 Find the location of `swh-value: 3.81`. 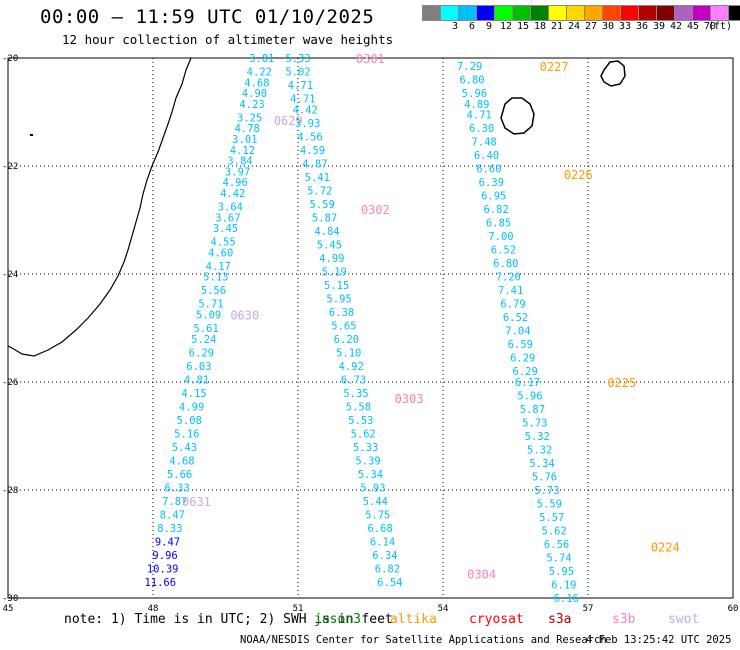

swh-value: 3.81 is located at coordinates (261, 59).